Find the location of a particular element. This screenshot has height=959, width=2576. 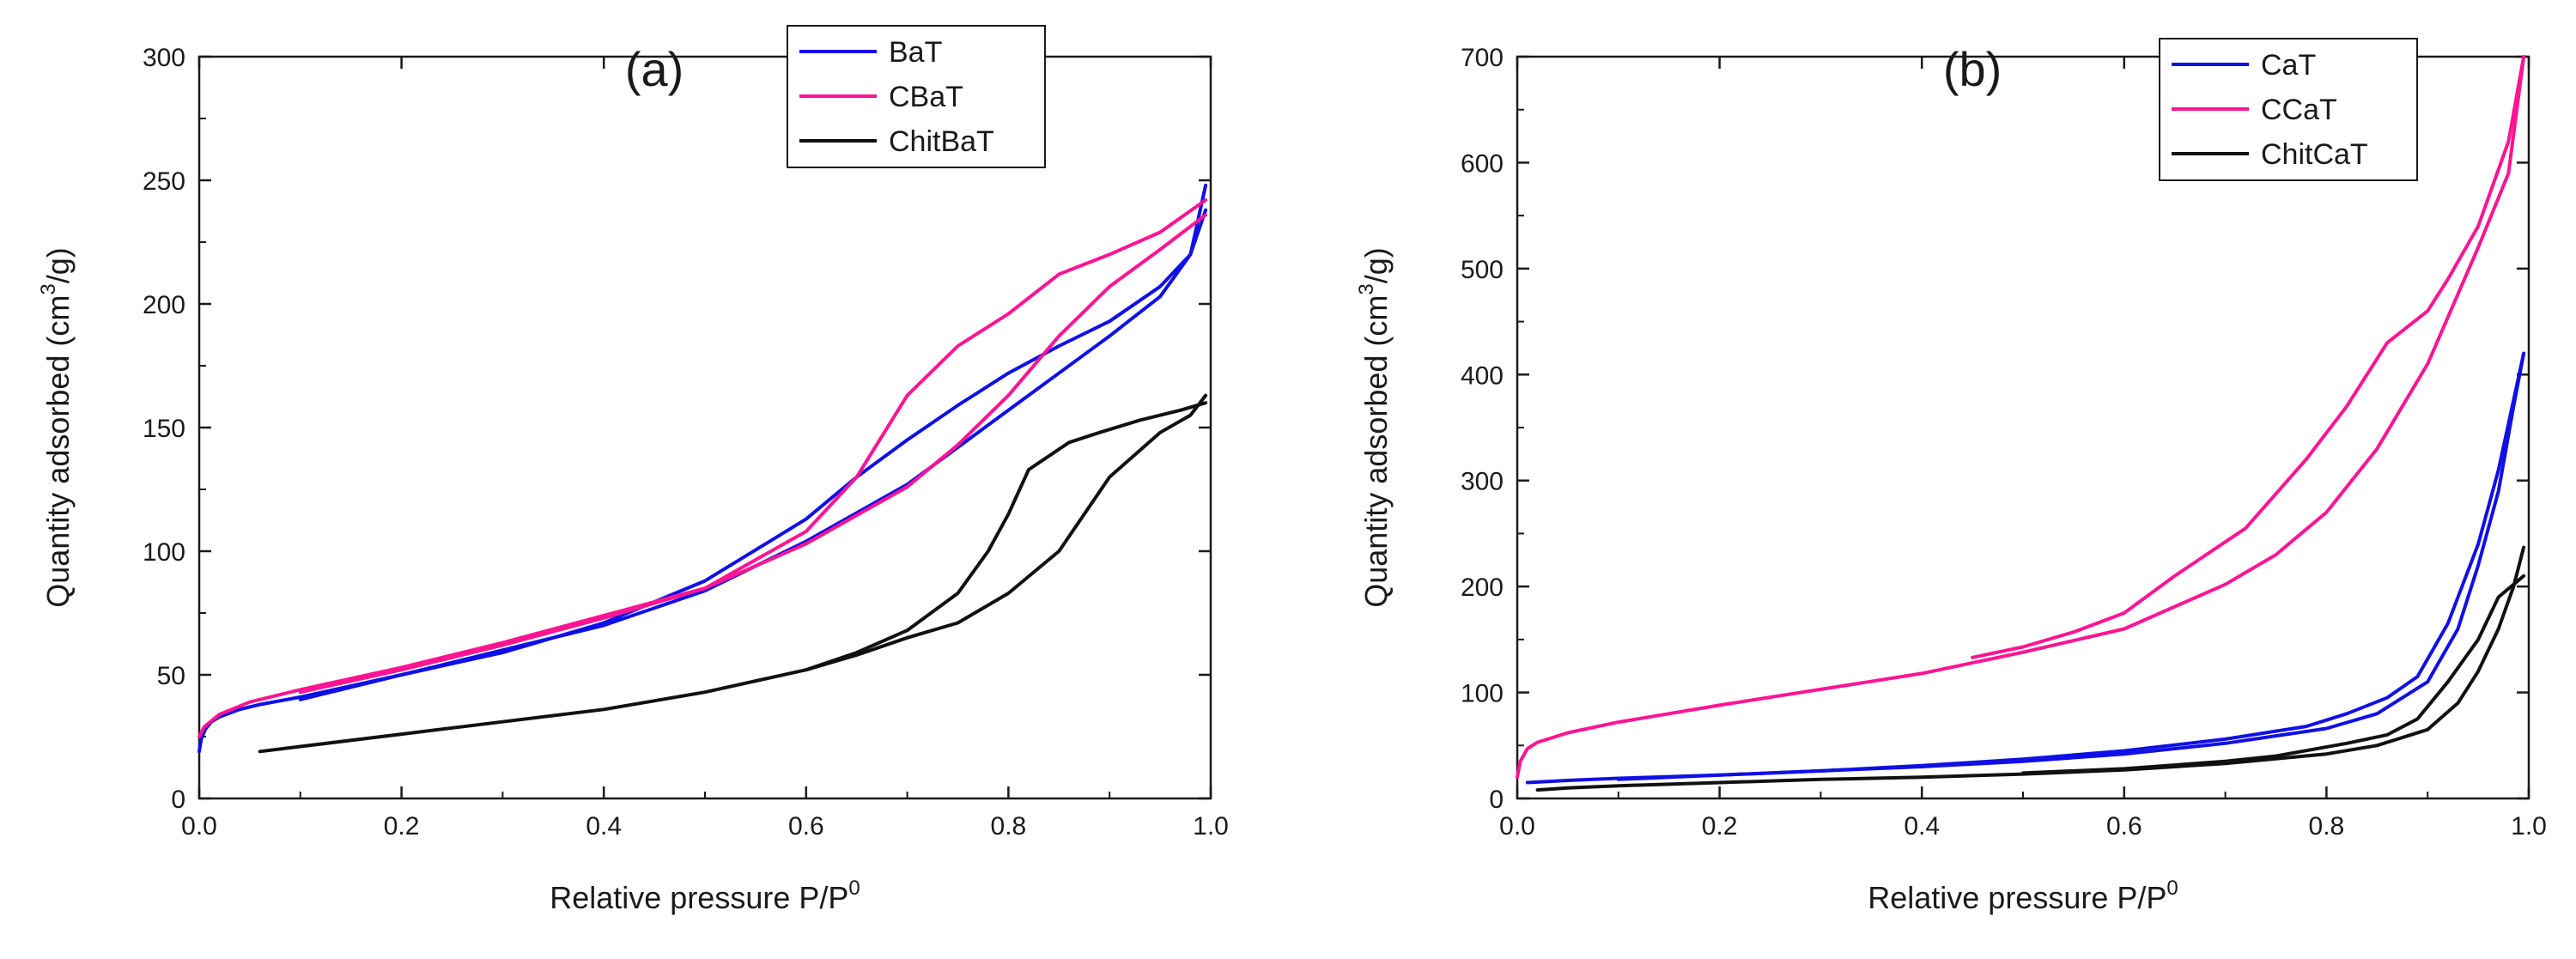

y-tick-label: 50 is located at coordinates (171, 676).